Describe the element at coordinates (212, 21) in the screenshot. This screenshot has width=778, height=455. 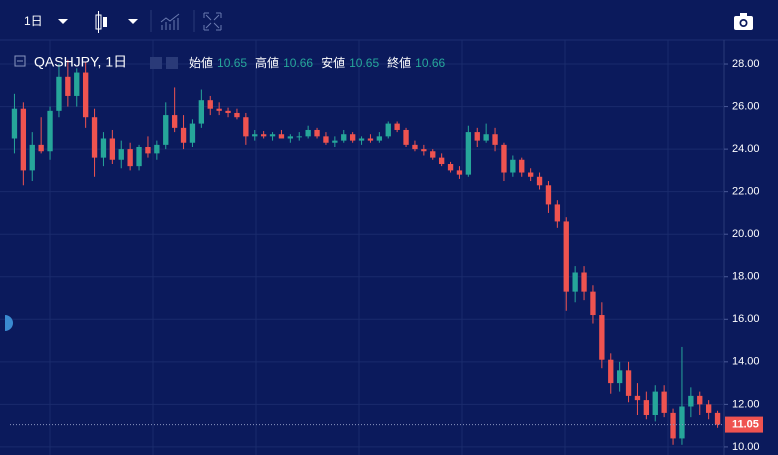
I see `fullscreen-button` at that location.